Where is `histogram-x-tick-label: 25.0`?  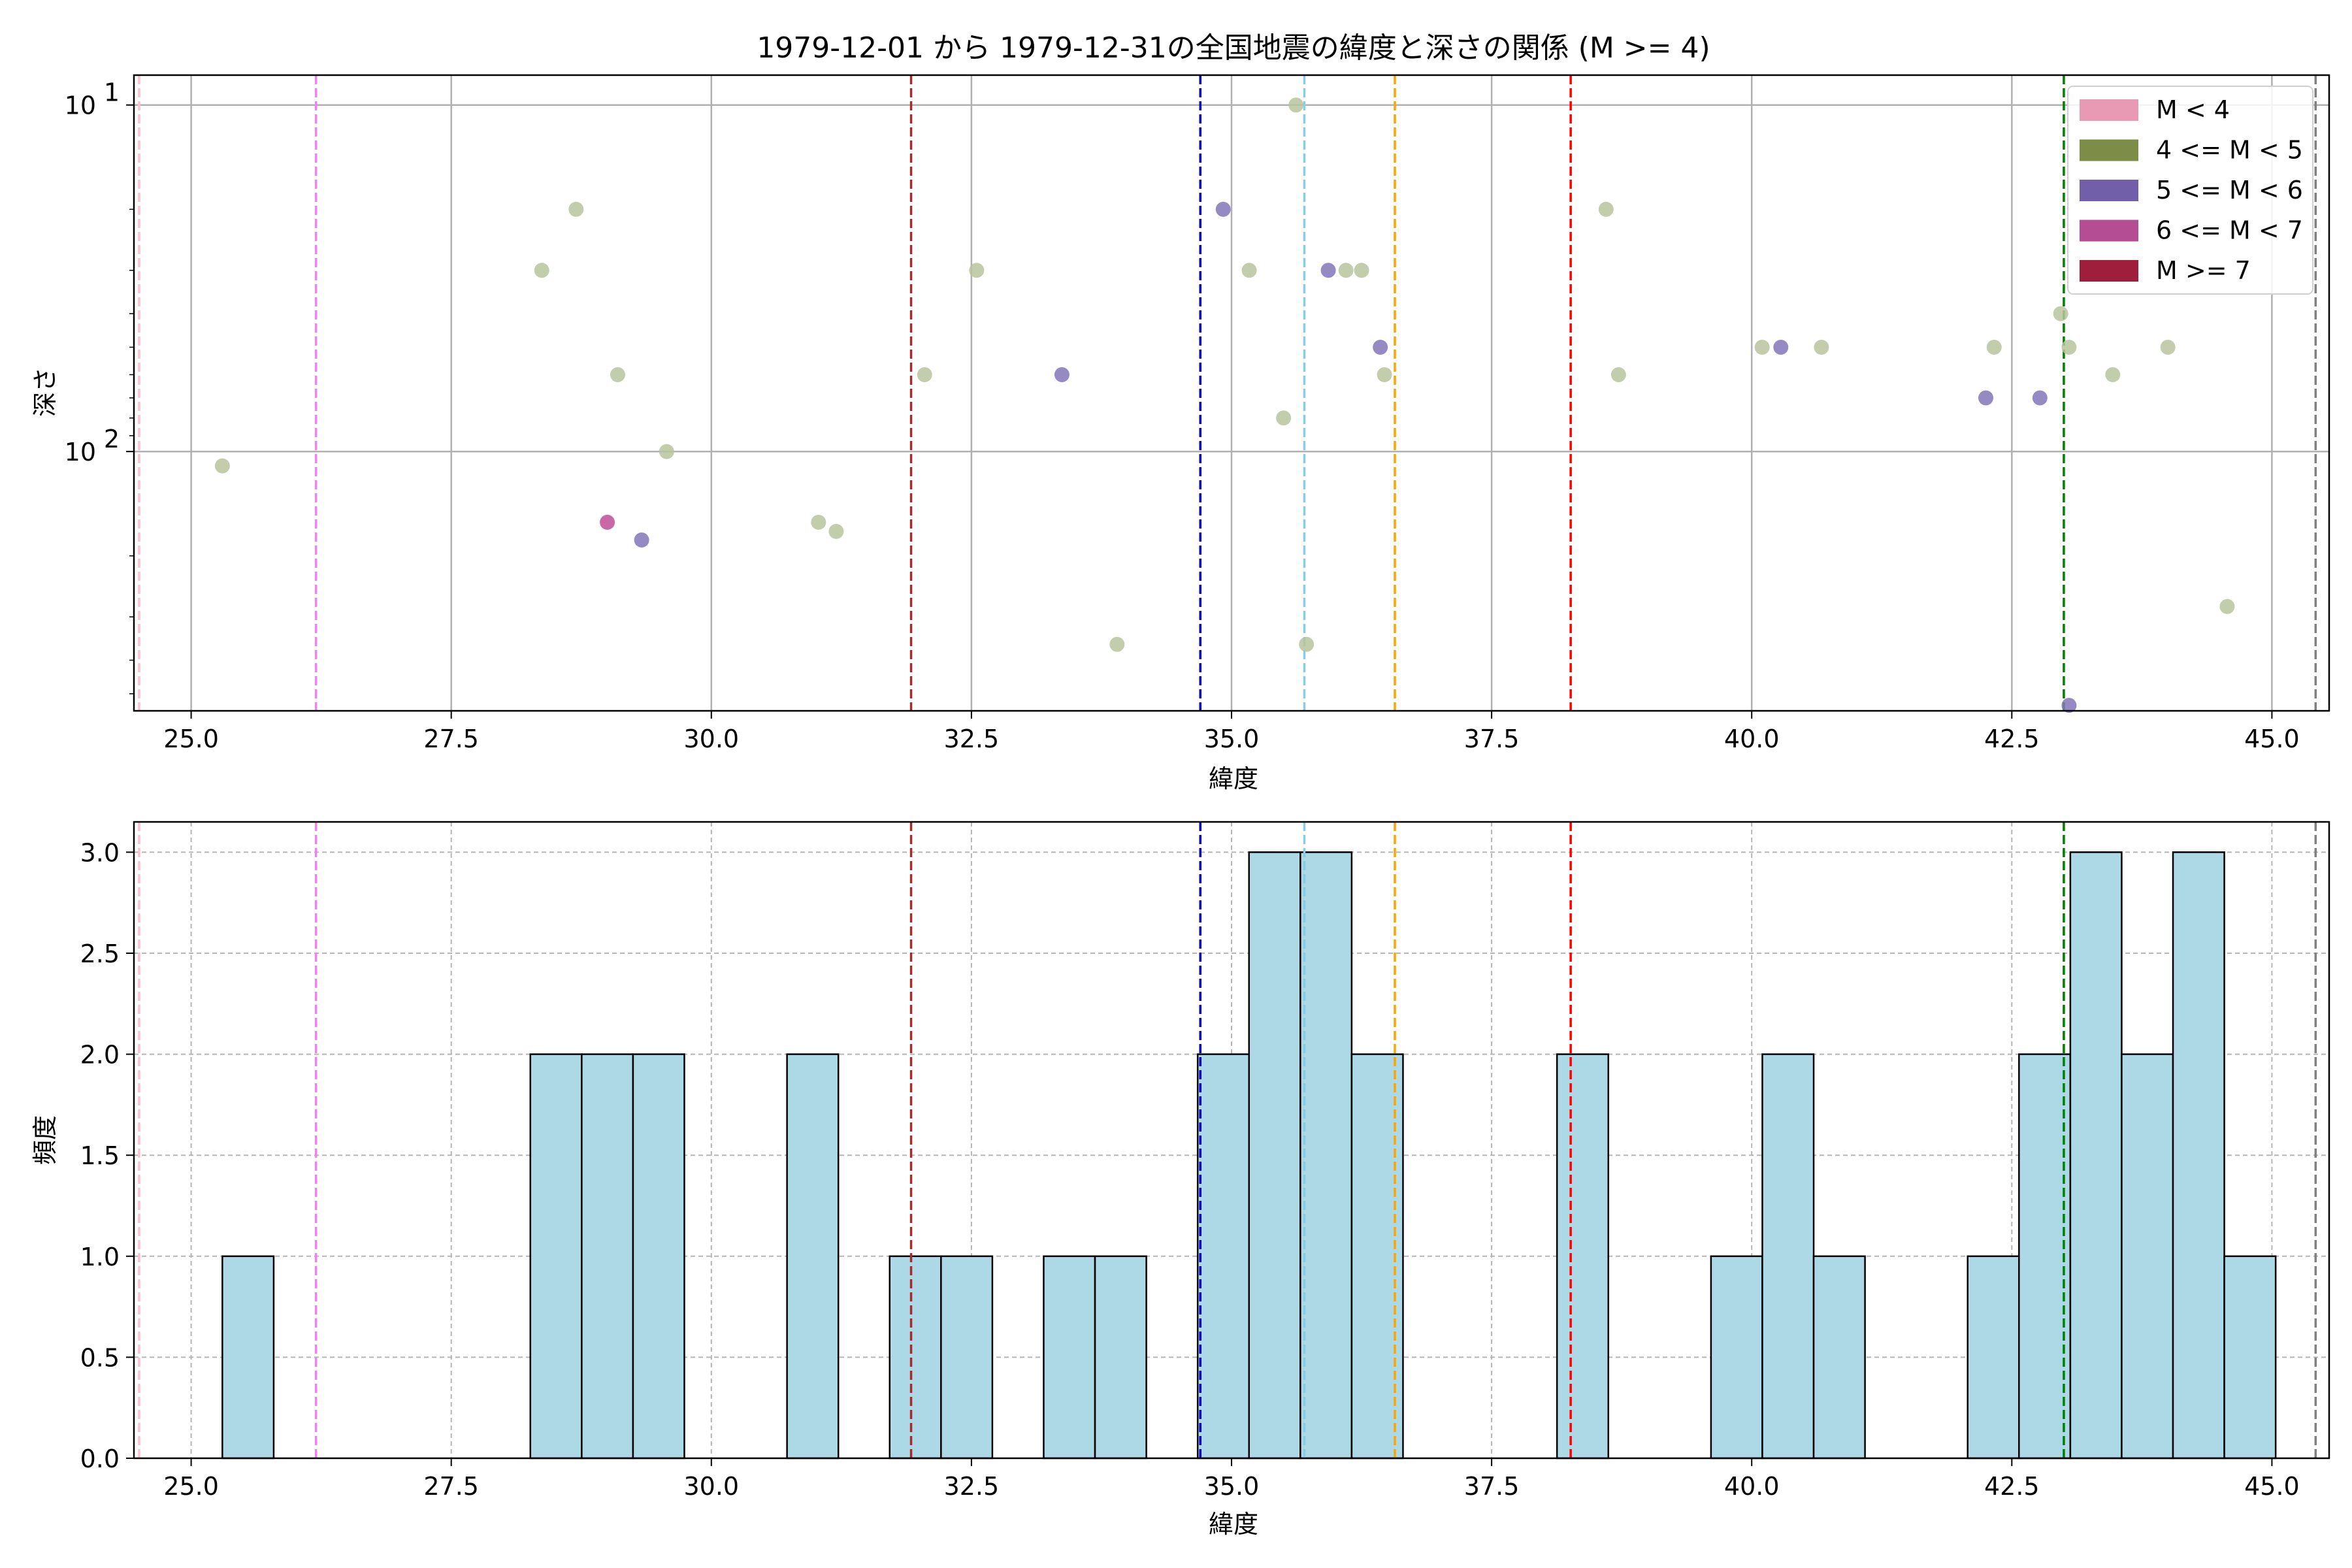 histogram-x-tick-label: 25.0 is located at coordinates (191, 1486).